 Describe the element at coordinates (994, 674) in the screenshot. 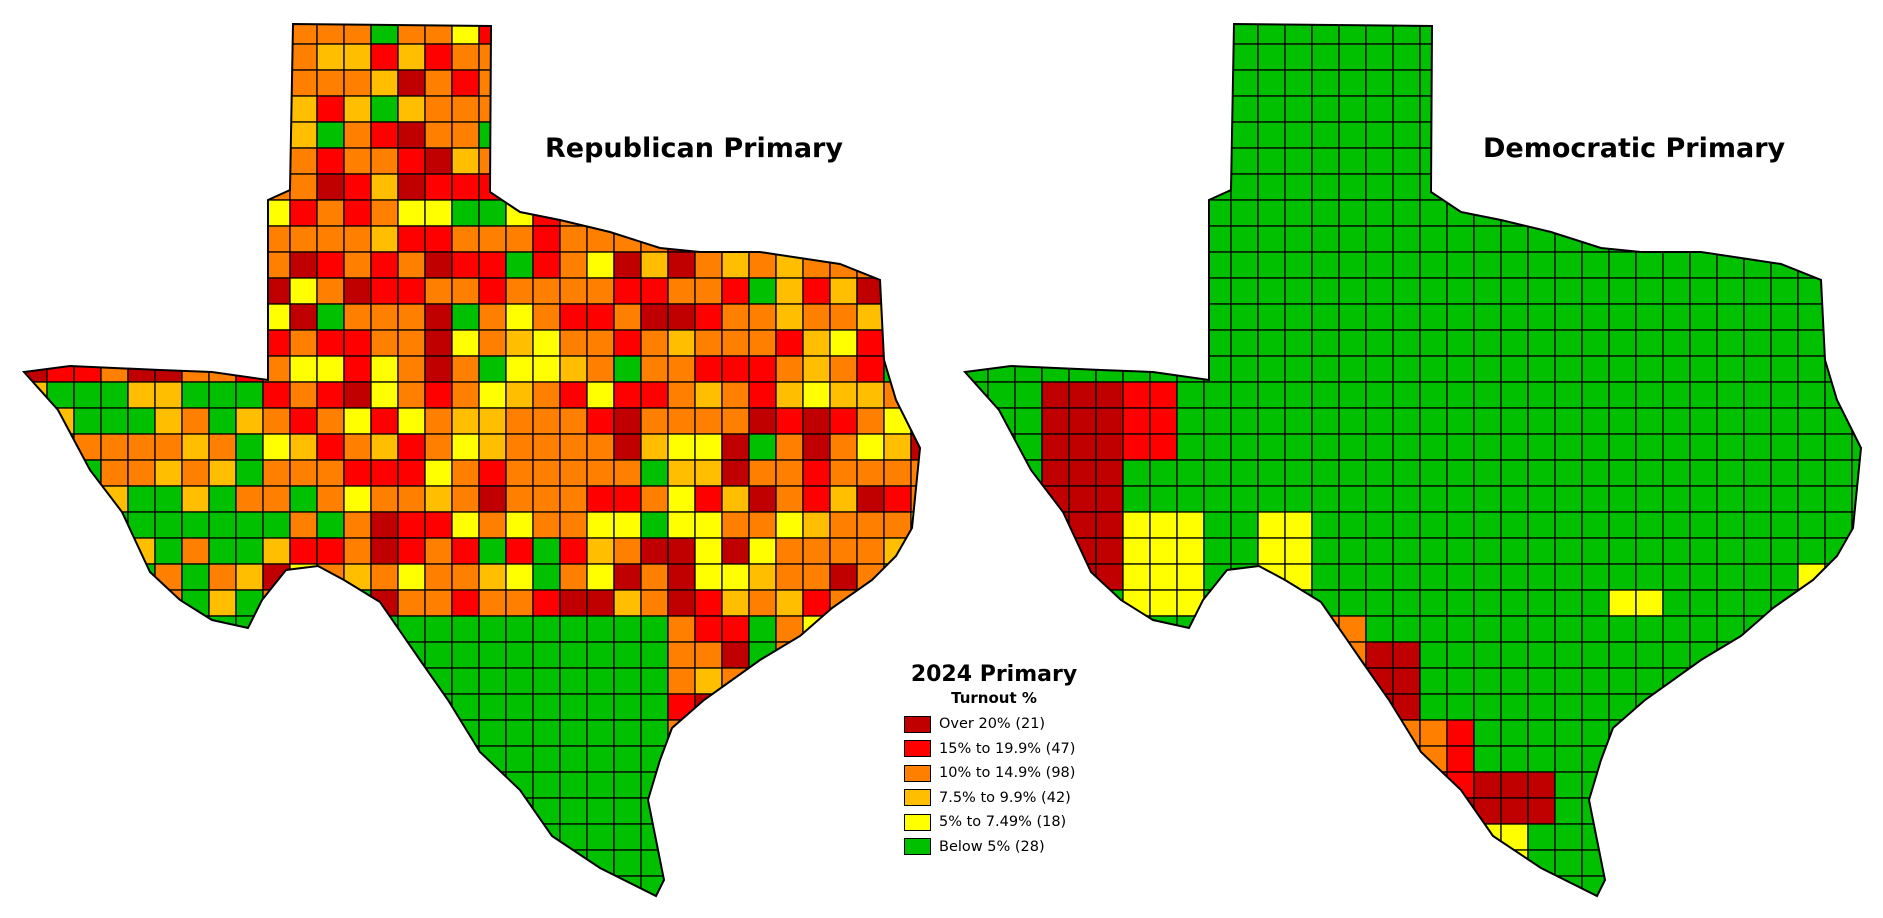

I see `legend-title: 2024 Primary` at that location.